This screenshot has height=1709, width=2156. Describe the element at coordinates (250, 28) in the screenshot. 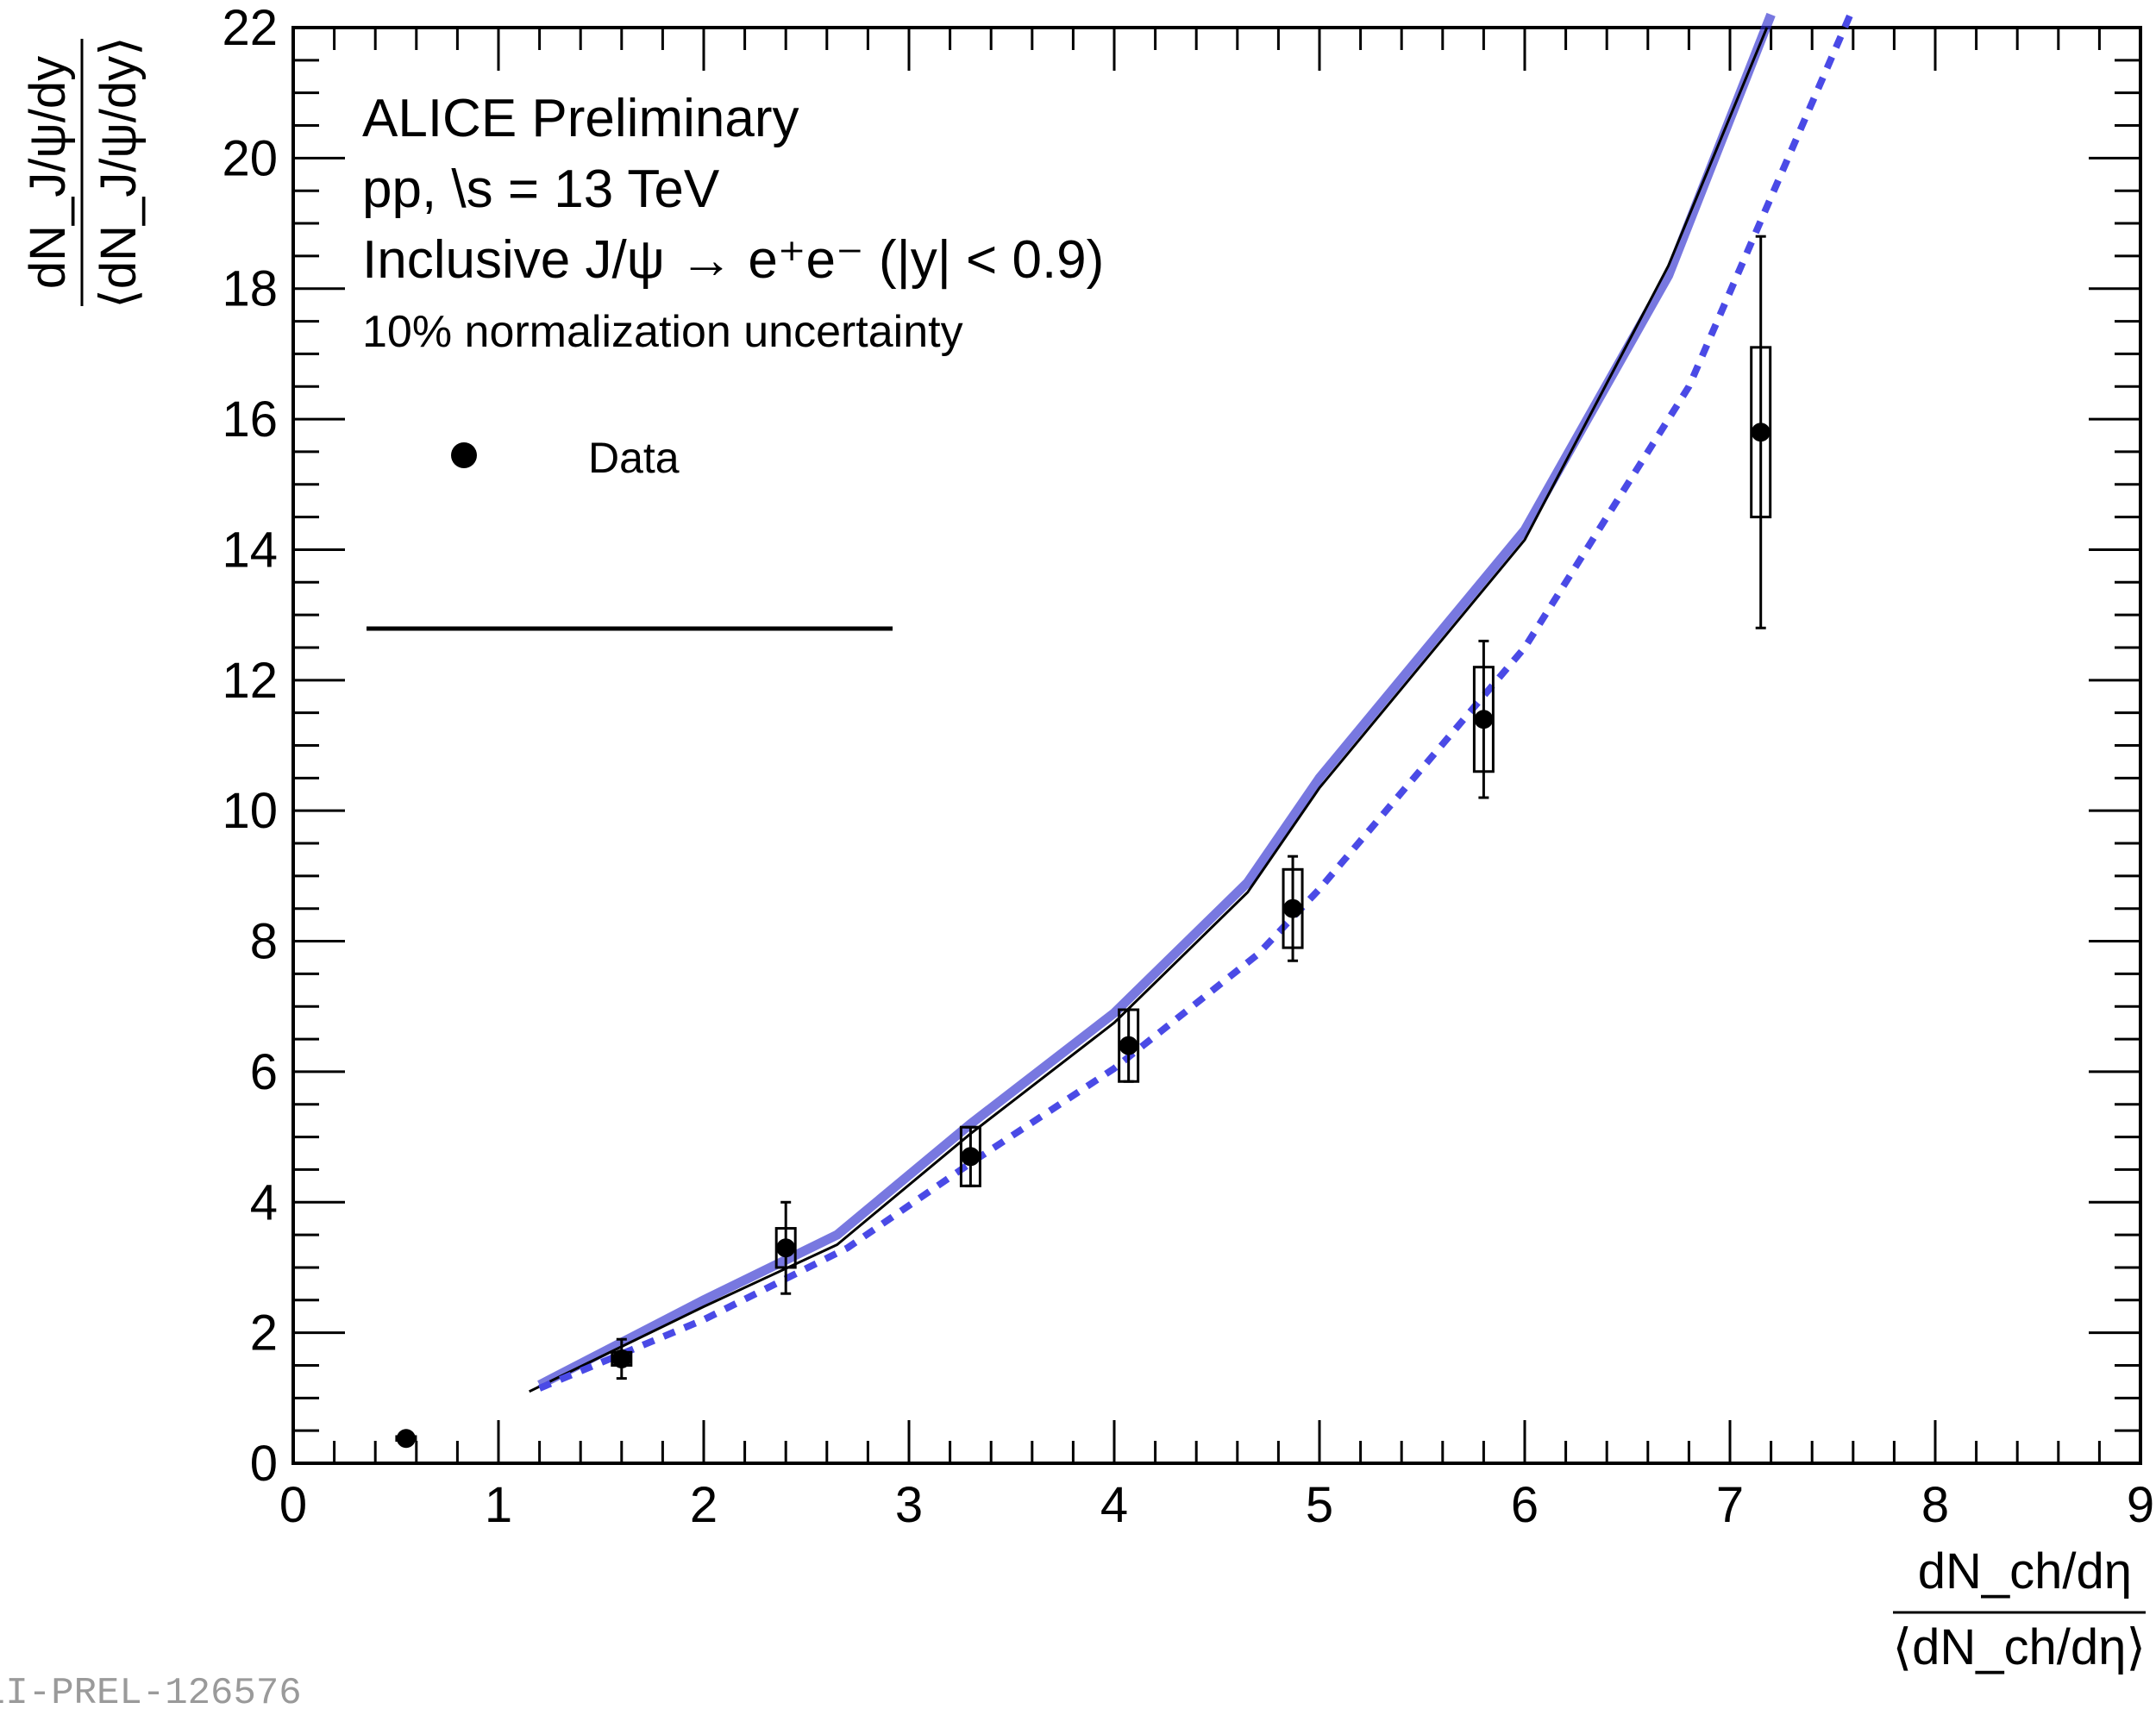

I see `y-tick-label: 22` at that location.